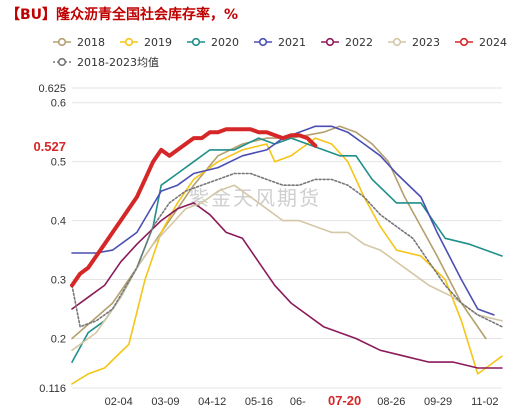  What do you see at coordinates (212, 402) in the screenshot?
I see `x-tick-label: 04-12` at bounding box center [212, 402].